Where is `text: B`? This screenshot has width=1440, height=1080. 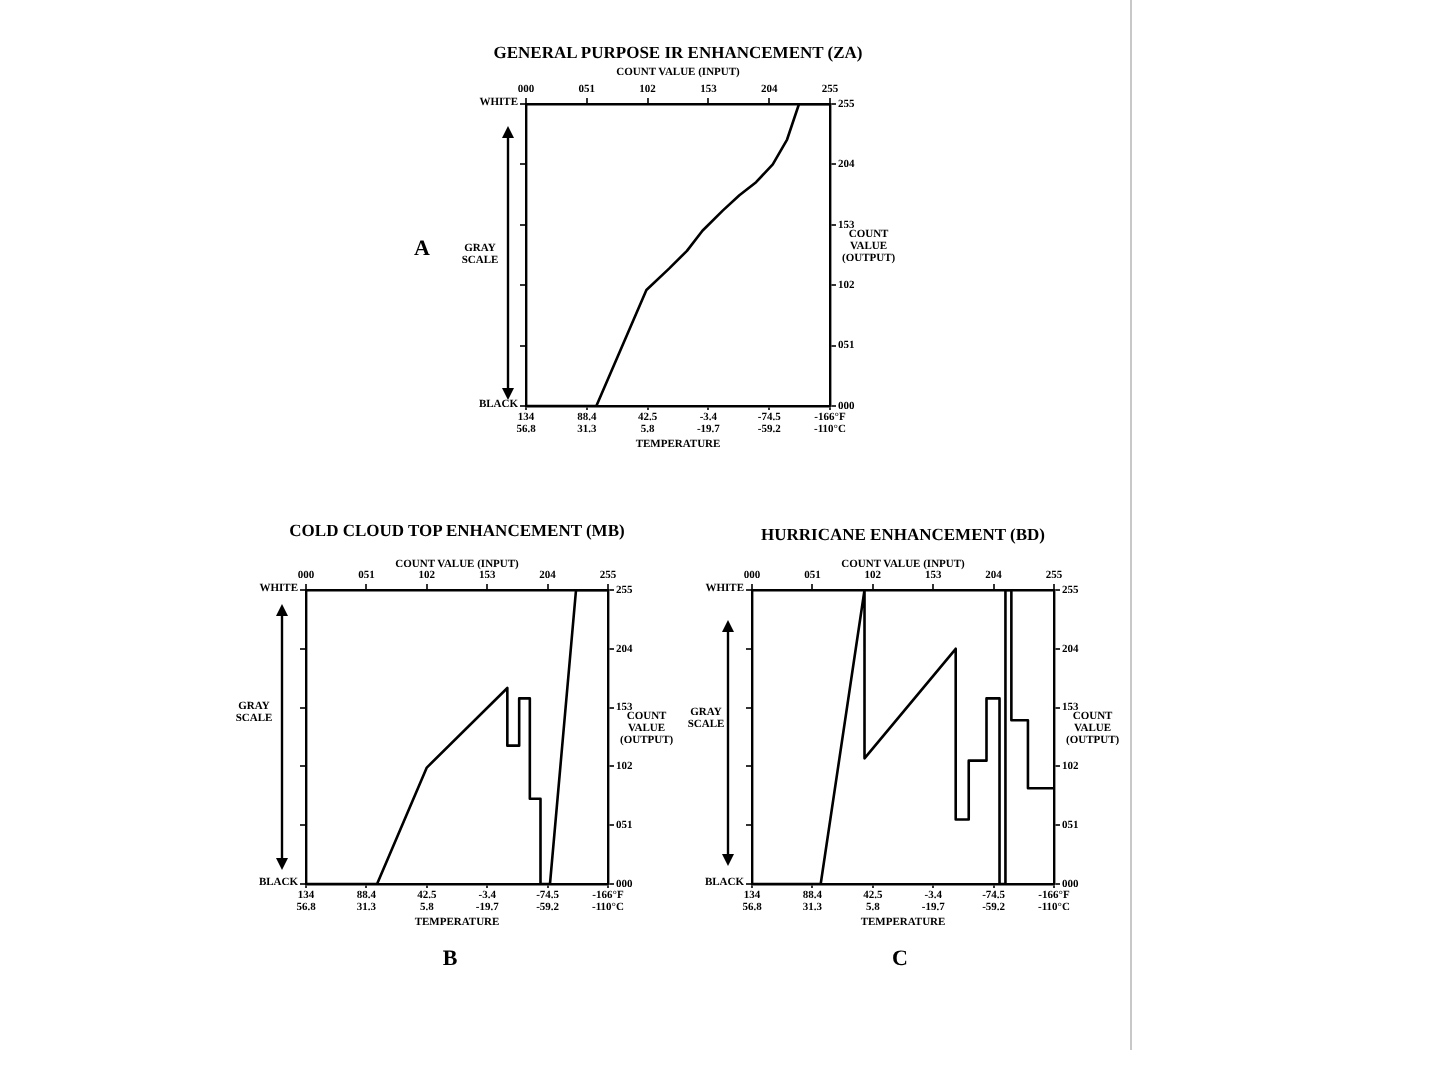 text: B is located at coordinates (450, 959).